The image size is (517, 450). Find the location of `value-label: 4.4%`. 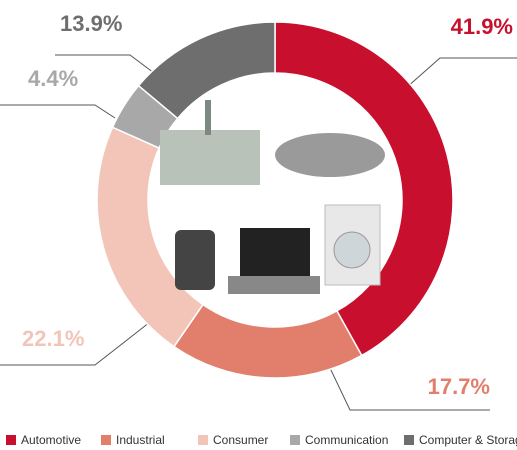

value-label: 4.4% is located at coordinates (53, 78).